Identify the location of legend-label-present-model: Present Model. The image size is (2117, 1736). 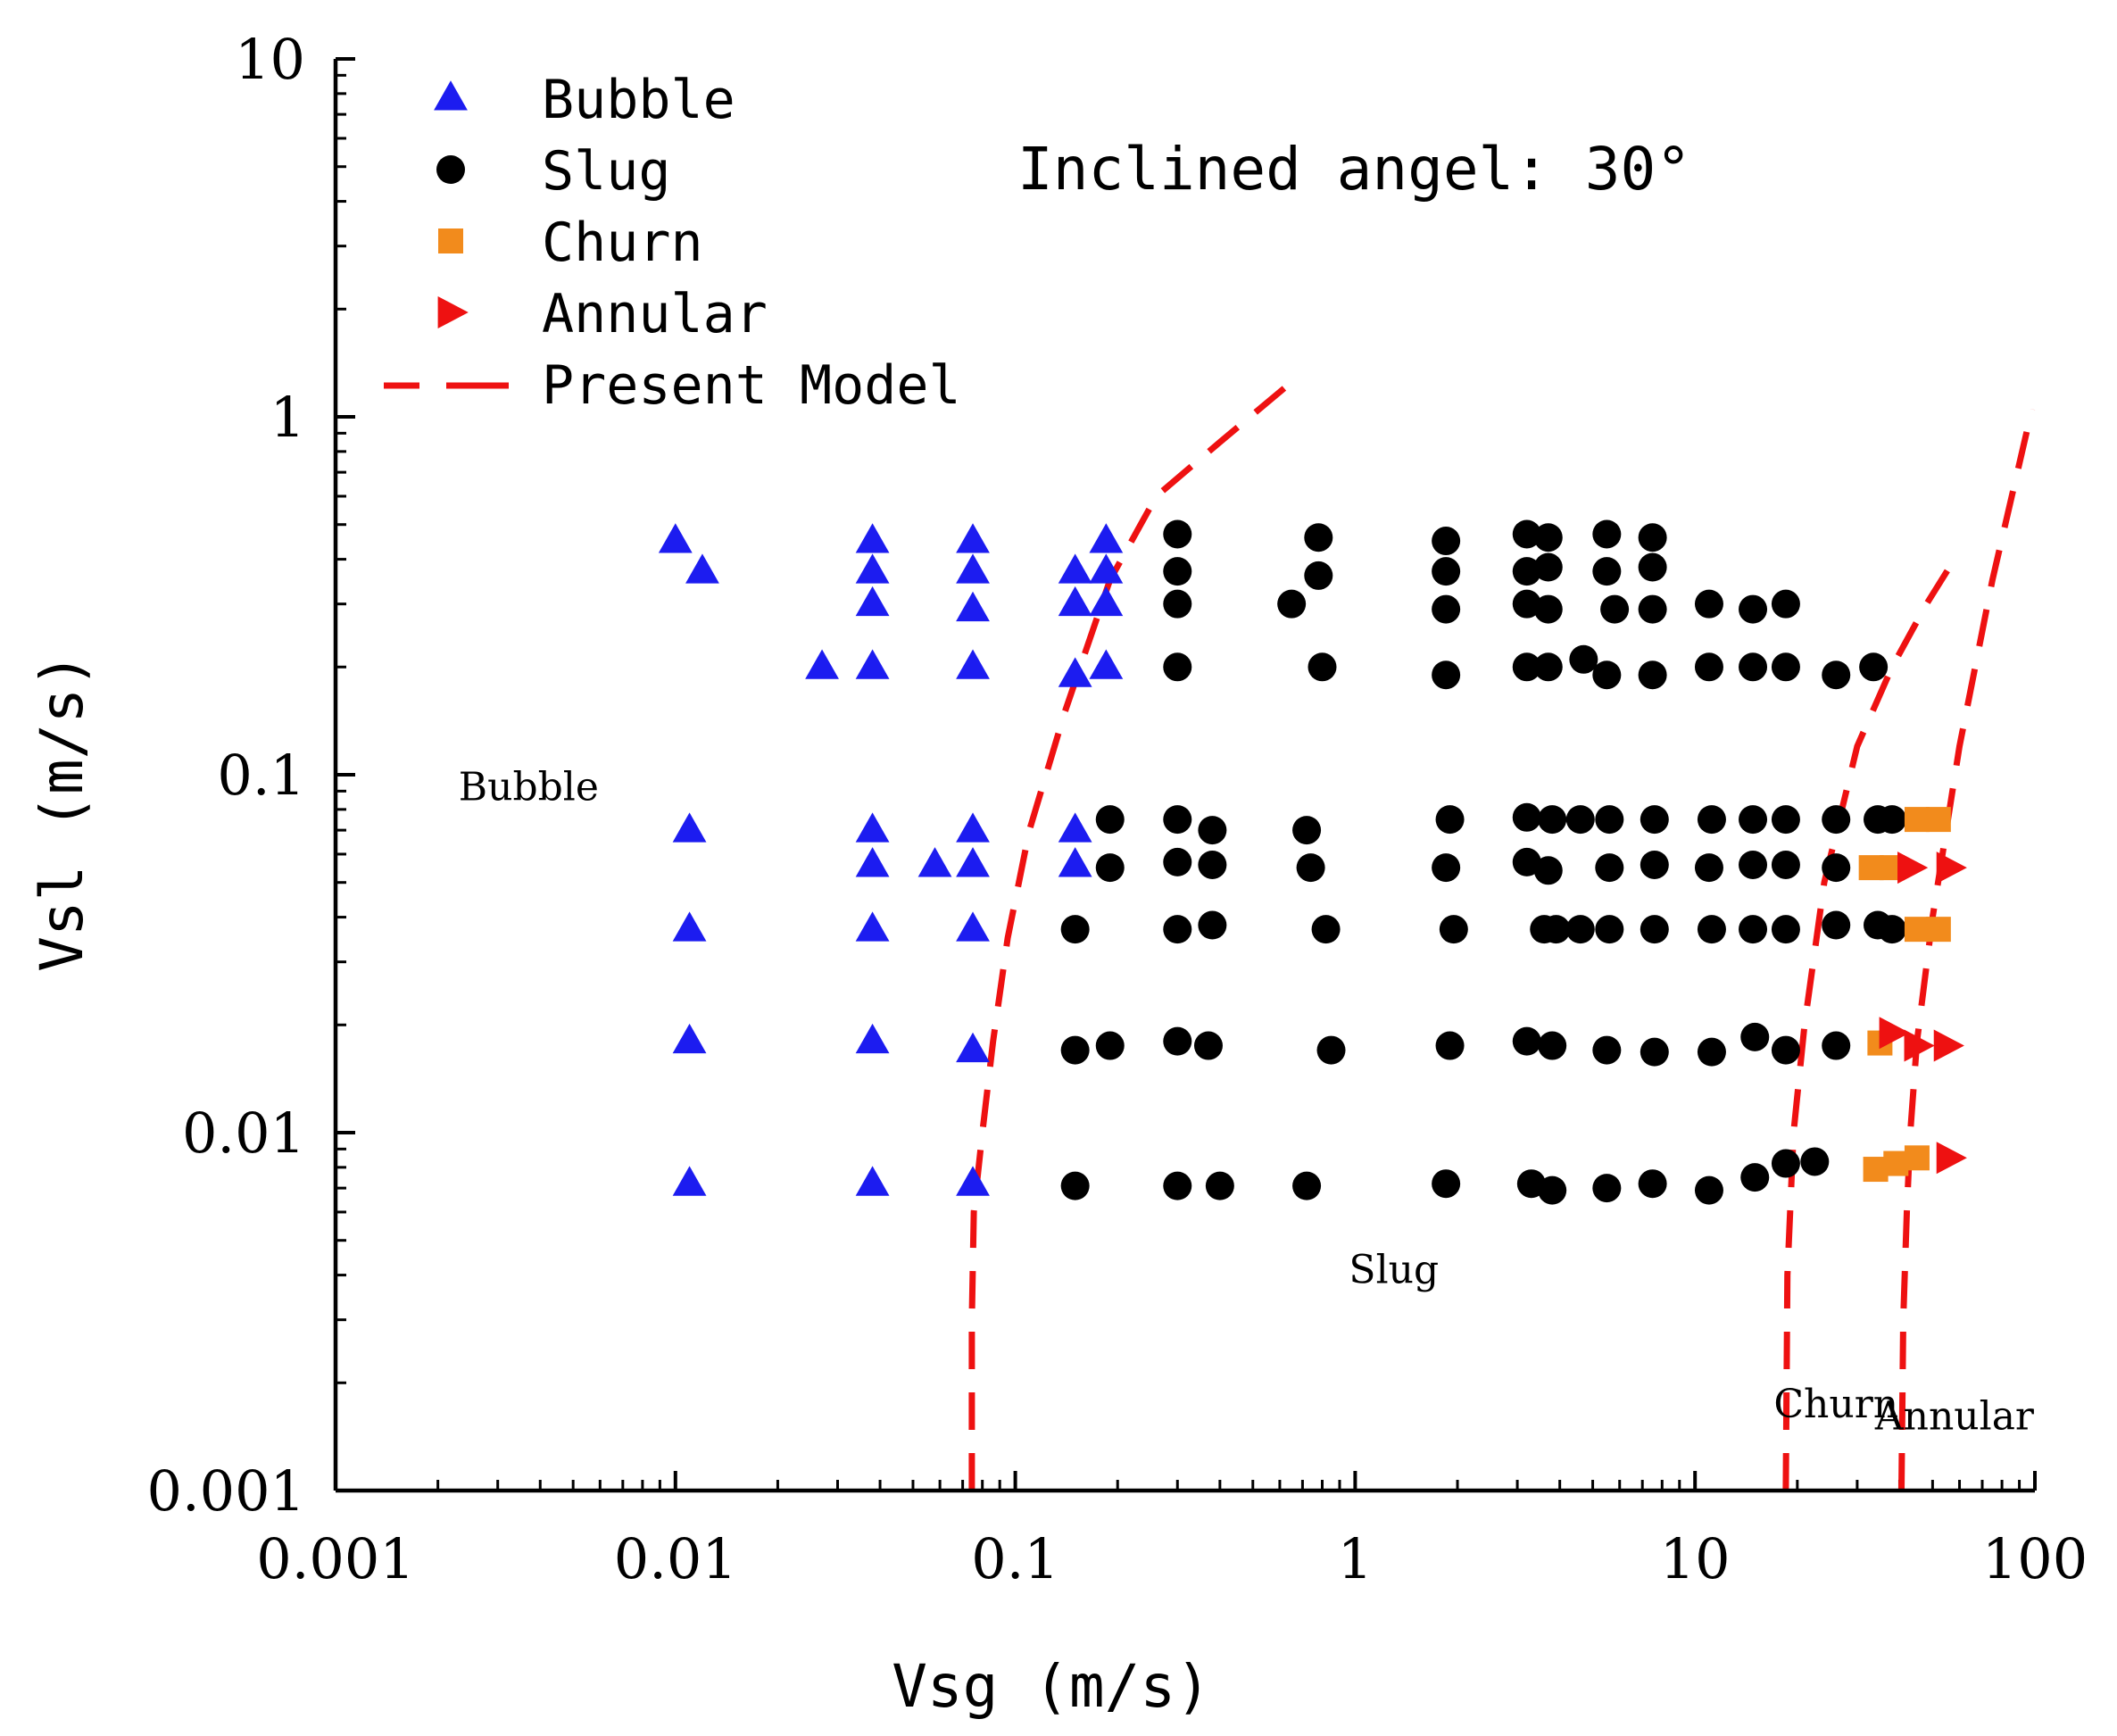
(751, 385).